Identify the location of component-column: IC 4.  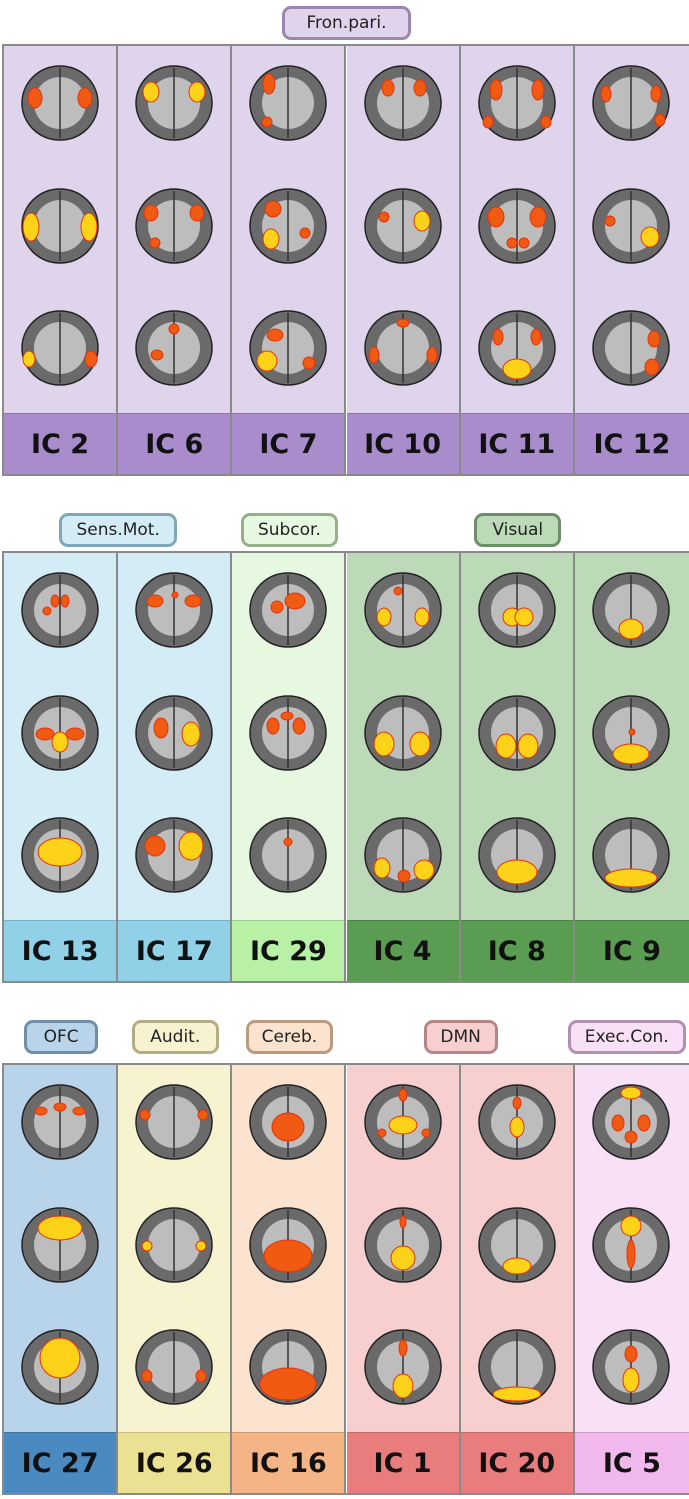
(403, 767).